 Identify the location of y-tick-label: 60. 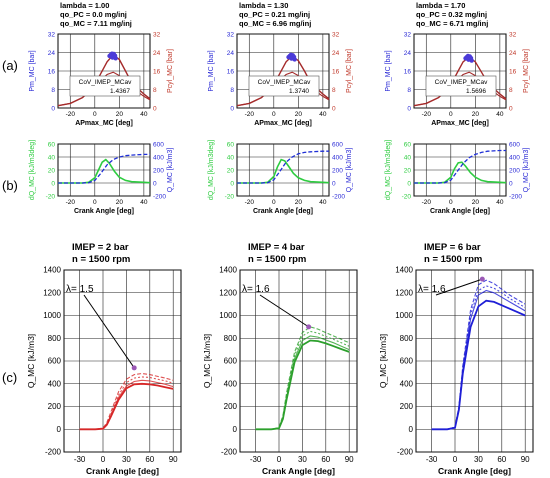
(408, 145).